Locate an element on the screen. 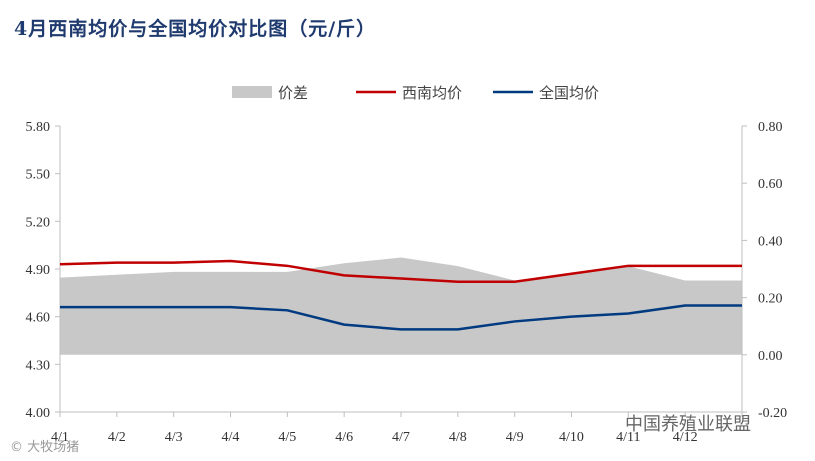 This screenshot has width=815, height=461. y-left-tick-label: 5.50 is located at coordinates (38, 175).